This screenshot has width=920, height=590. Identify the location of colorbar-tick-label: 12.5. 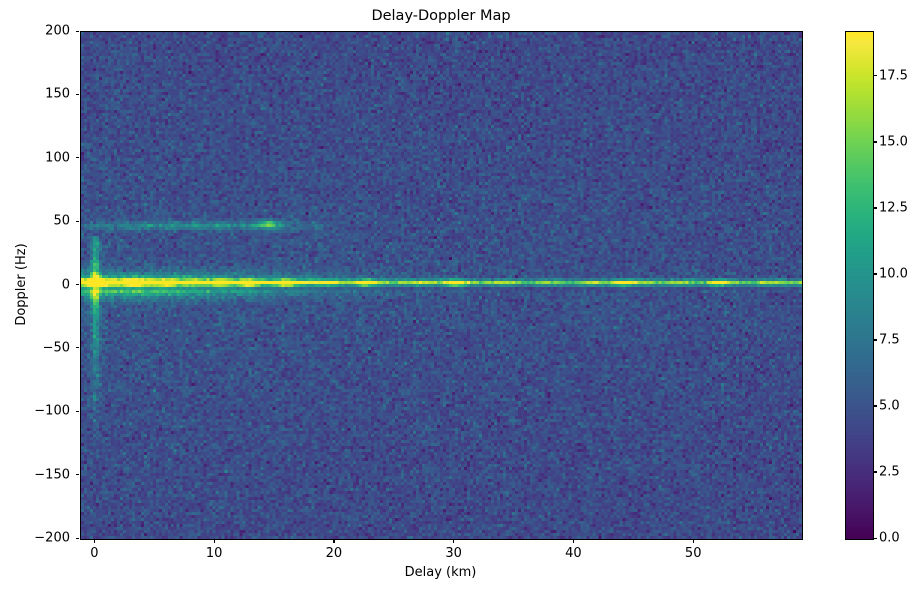
(893, 208).